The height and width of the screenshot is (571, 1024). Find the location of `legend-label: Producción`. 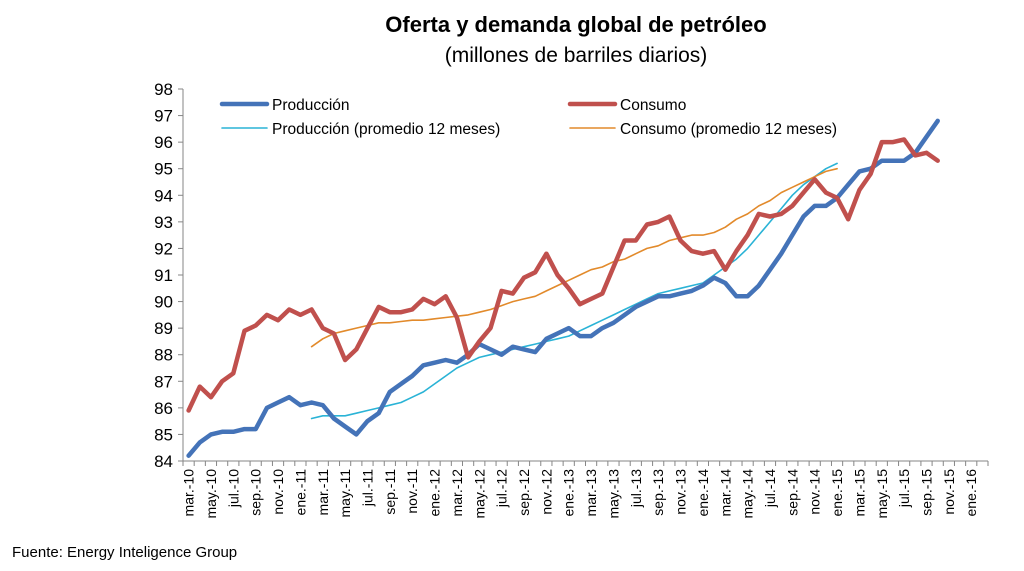

legend-label: Producción is located at coordinates (311, 105).